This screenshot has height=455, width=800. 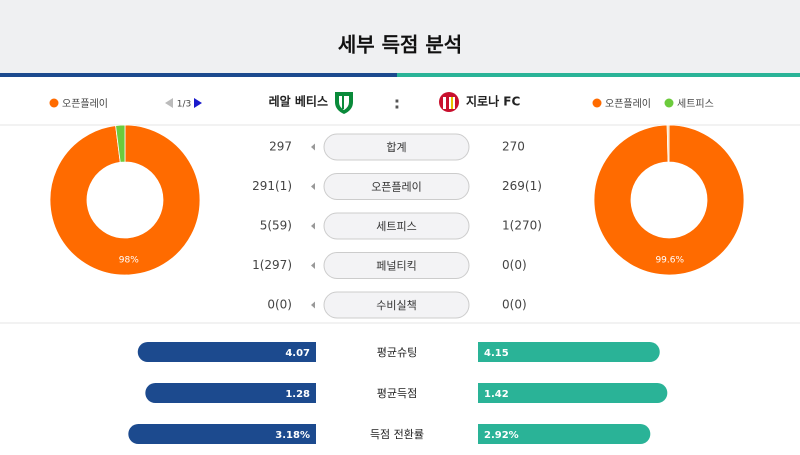 I want to click on away-value: 1.42, so click(x=496, y=394).